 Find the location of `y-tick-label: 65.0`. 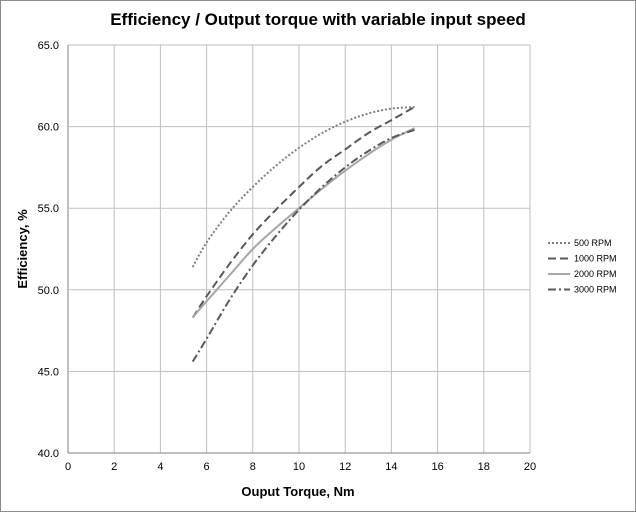

y-tick-label: 65.0 is located at coordinates (48, 46).